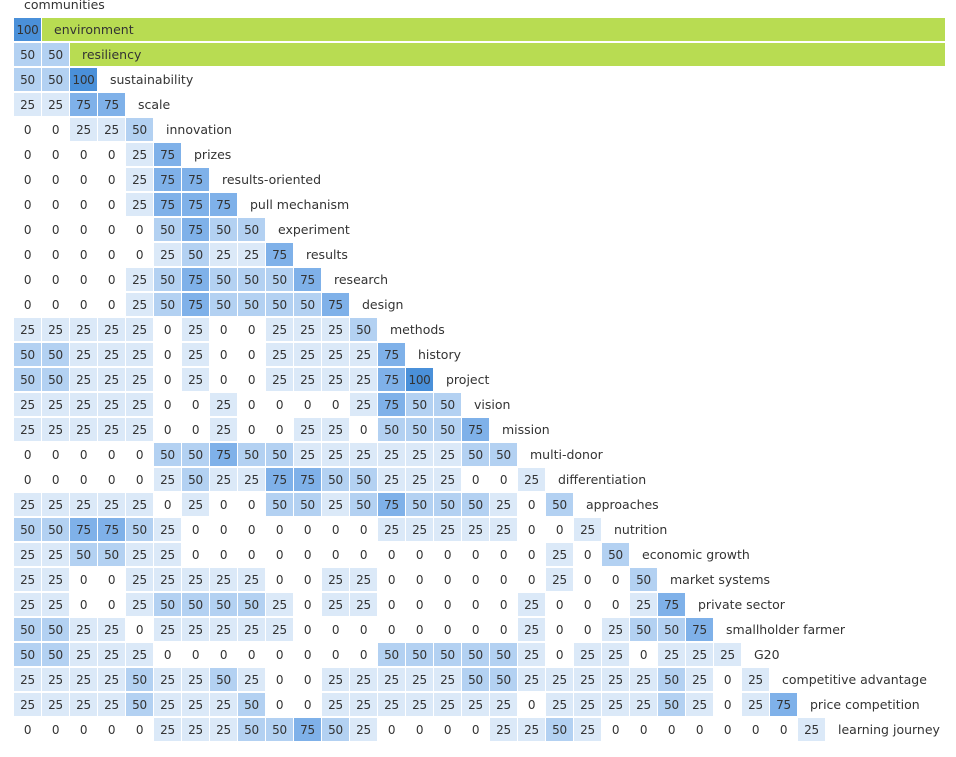  I want to click on row-label: multi-donor, so click(566, 454).